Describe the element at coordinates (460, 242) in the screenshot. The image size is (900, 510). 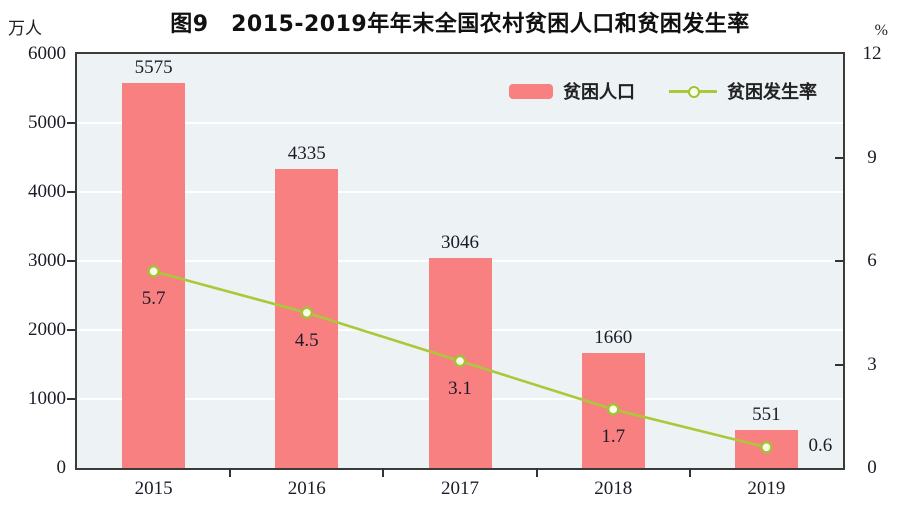
I see `bar-value-label: 3046` at that location.